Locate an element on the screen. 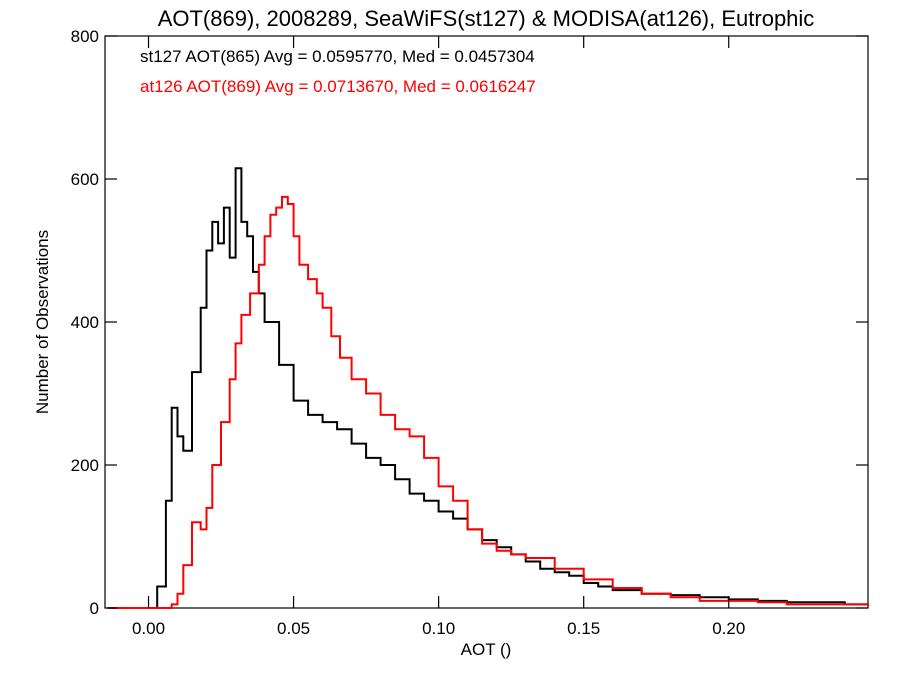 This screenshot has height=675, width=900. x-tick-label: 0.15 is located at coordinates (583, 628).